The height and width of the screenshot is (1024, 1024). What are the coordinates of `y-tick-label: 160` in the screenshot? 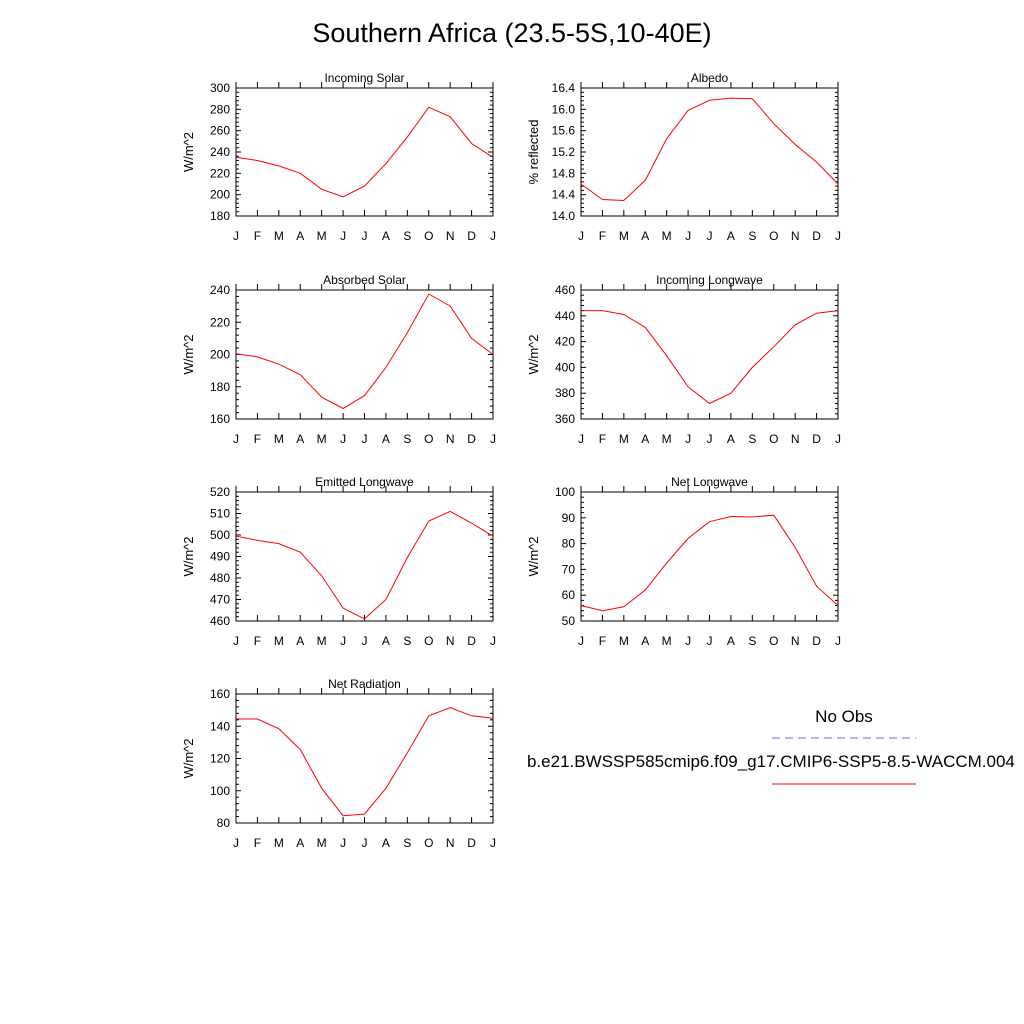 It's located at (220, 694).